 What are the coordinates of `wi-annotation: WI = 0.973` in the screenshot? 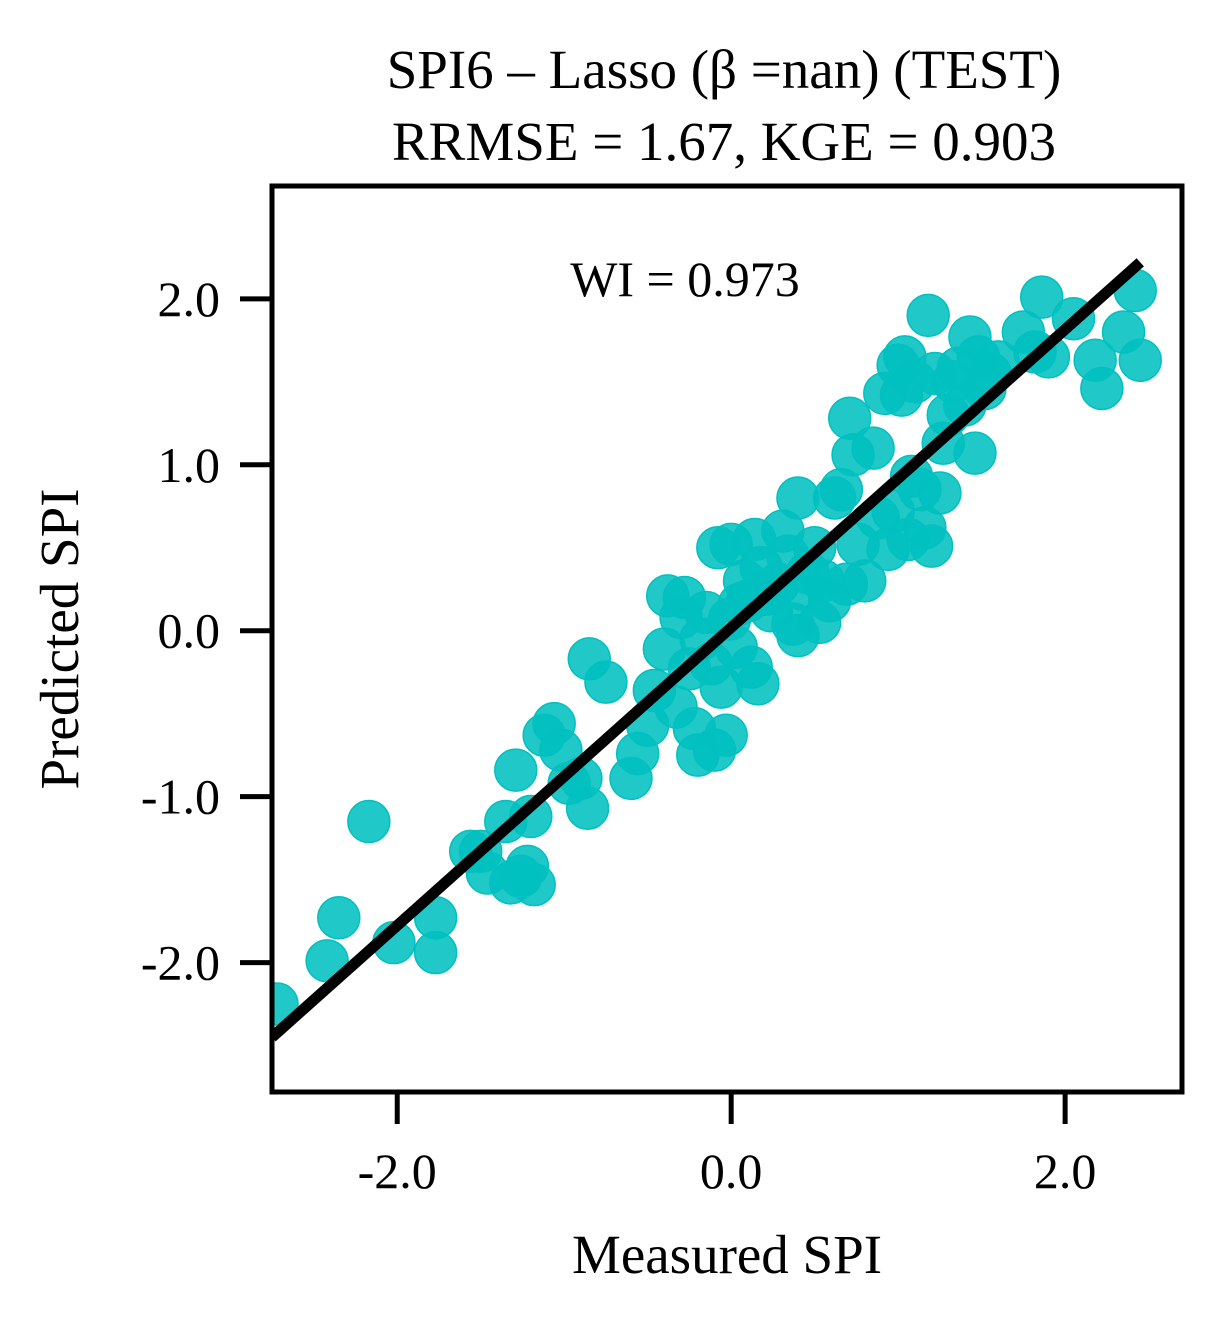 It's located at (685, 279).